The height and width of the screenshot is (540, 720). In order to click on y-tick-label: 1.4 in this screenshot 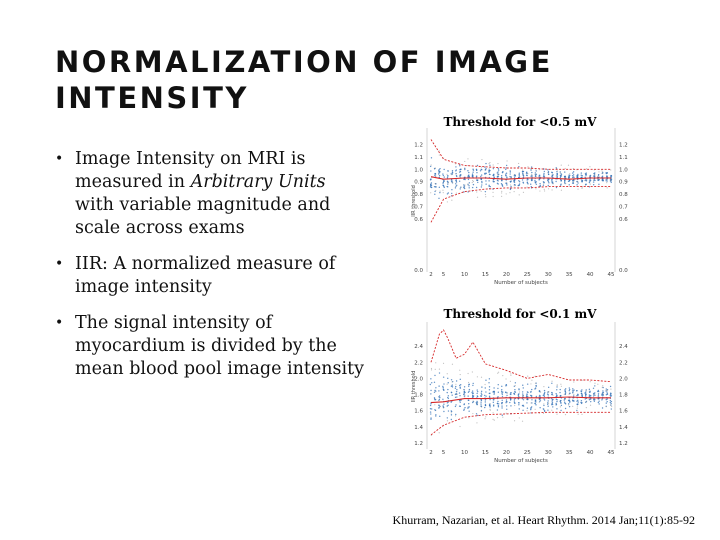, I will do `click(418, 428)`.